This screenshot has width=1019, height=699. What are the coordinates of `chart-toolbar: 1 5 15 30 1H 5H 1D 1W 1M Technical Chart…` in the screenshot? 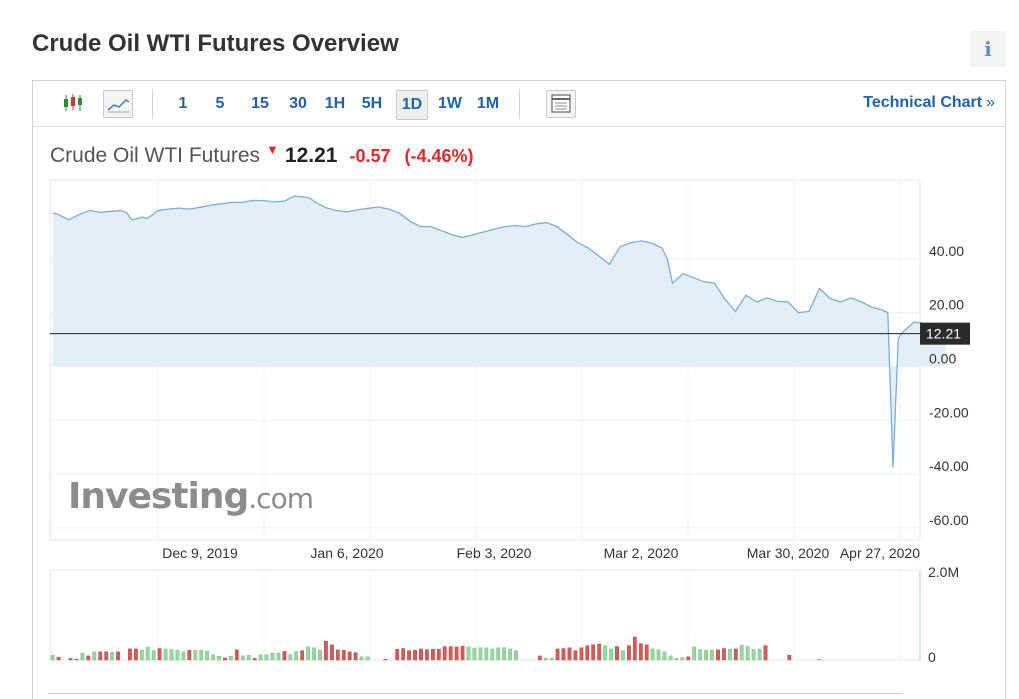 It's located at (519, 104).